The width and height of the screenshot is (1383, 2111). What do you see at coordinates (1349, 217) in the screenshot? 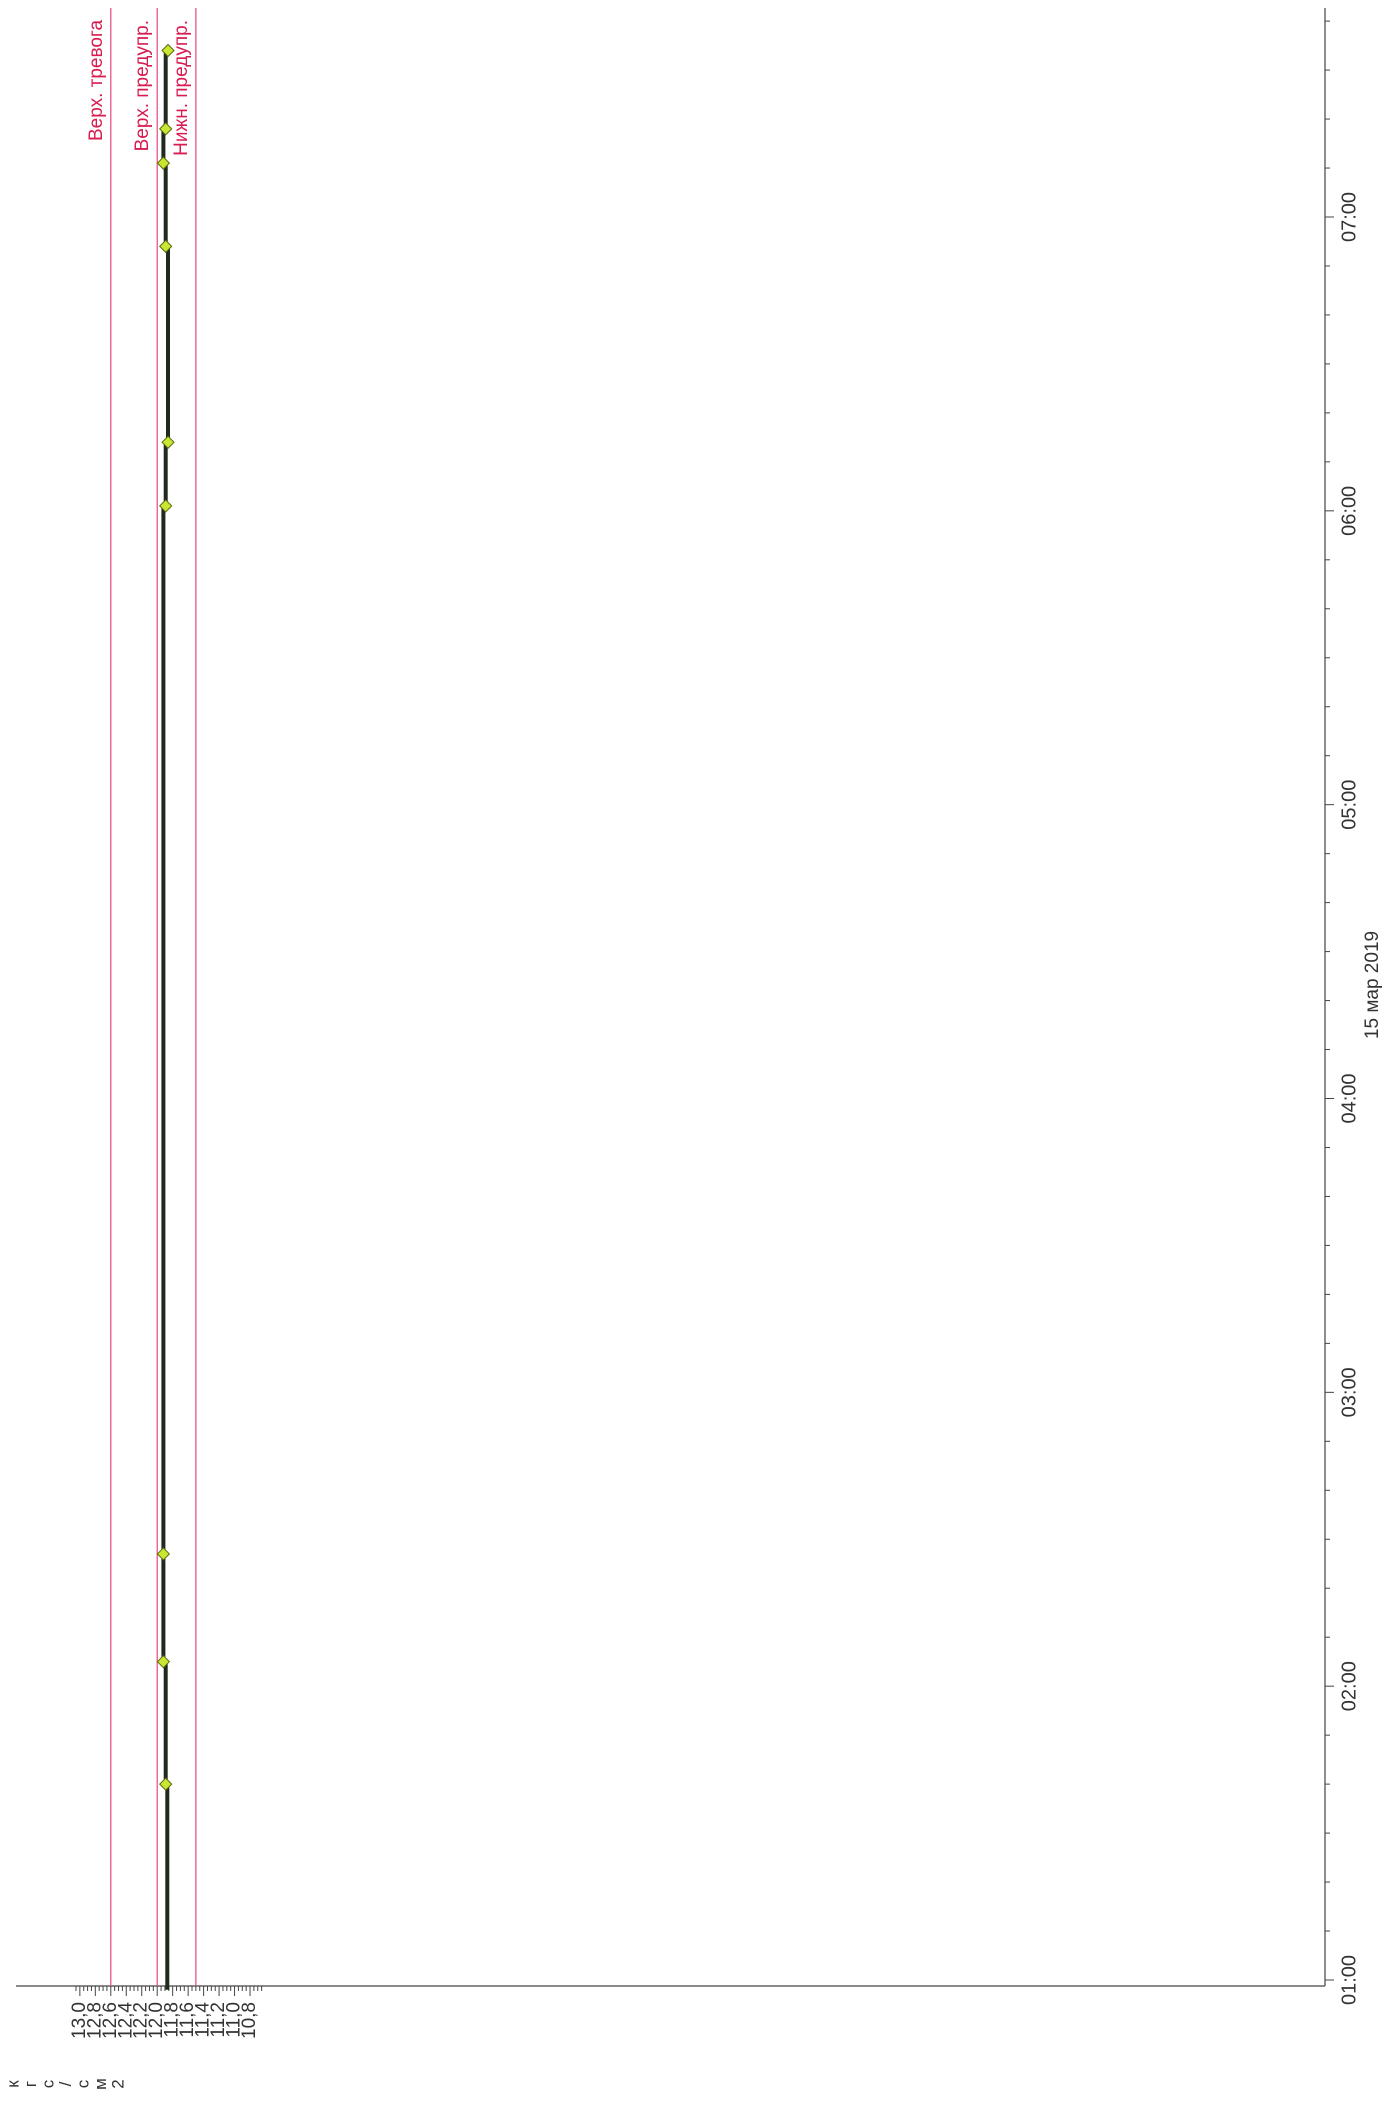
I see `time-tick-label: 07:00` at bounding box center [1349, 217].